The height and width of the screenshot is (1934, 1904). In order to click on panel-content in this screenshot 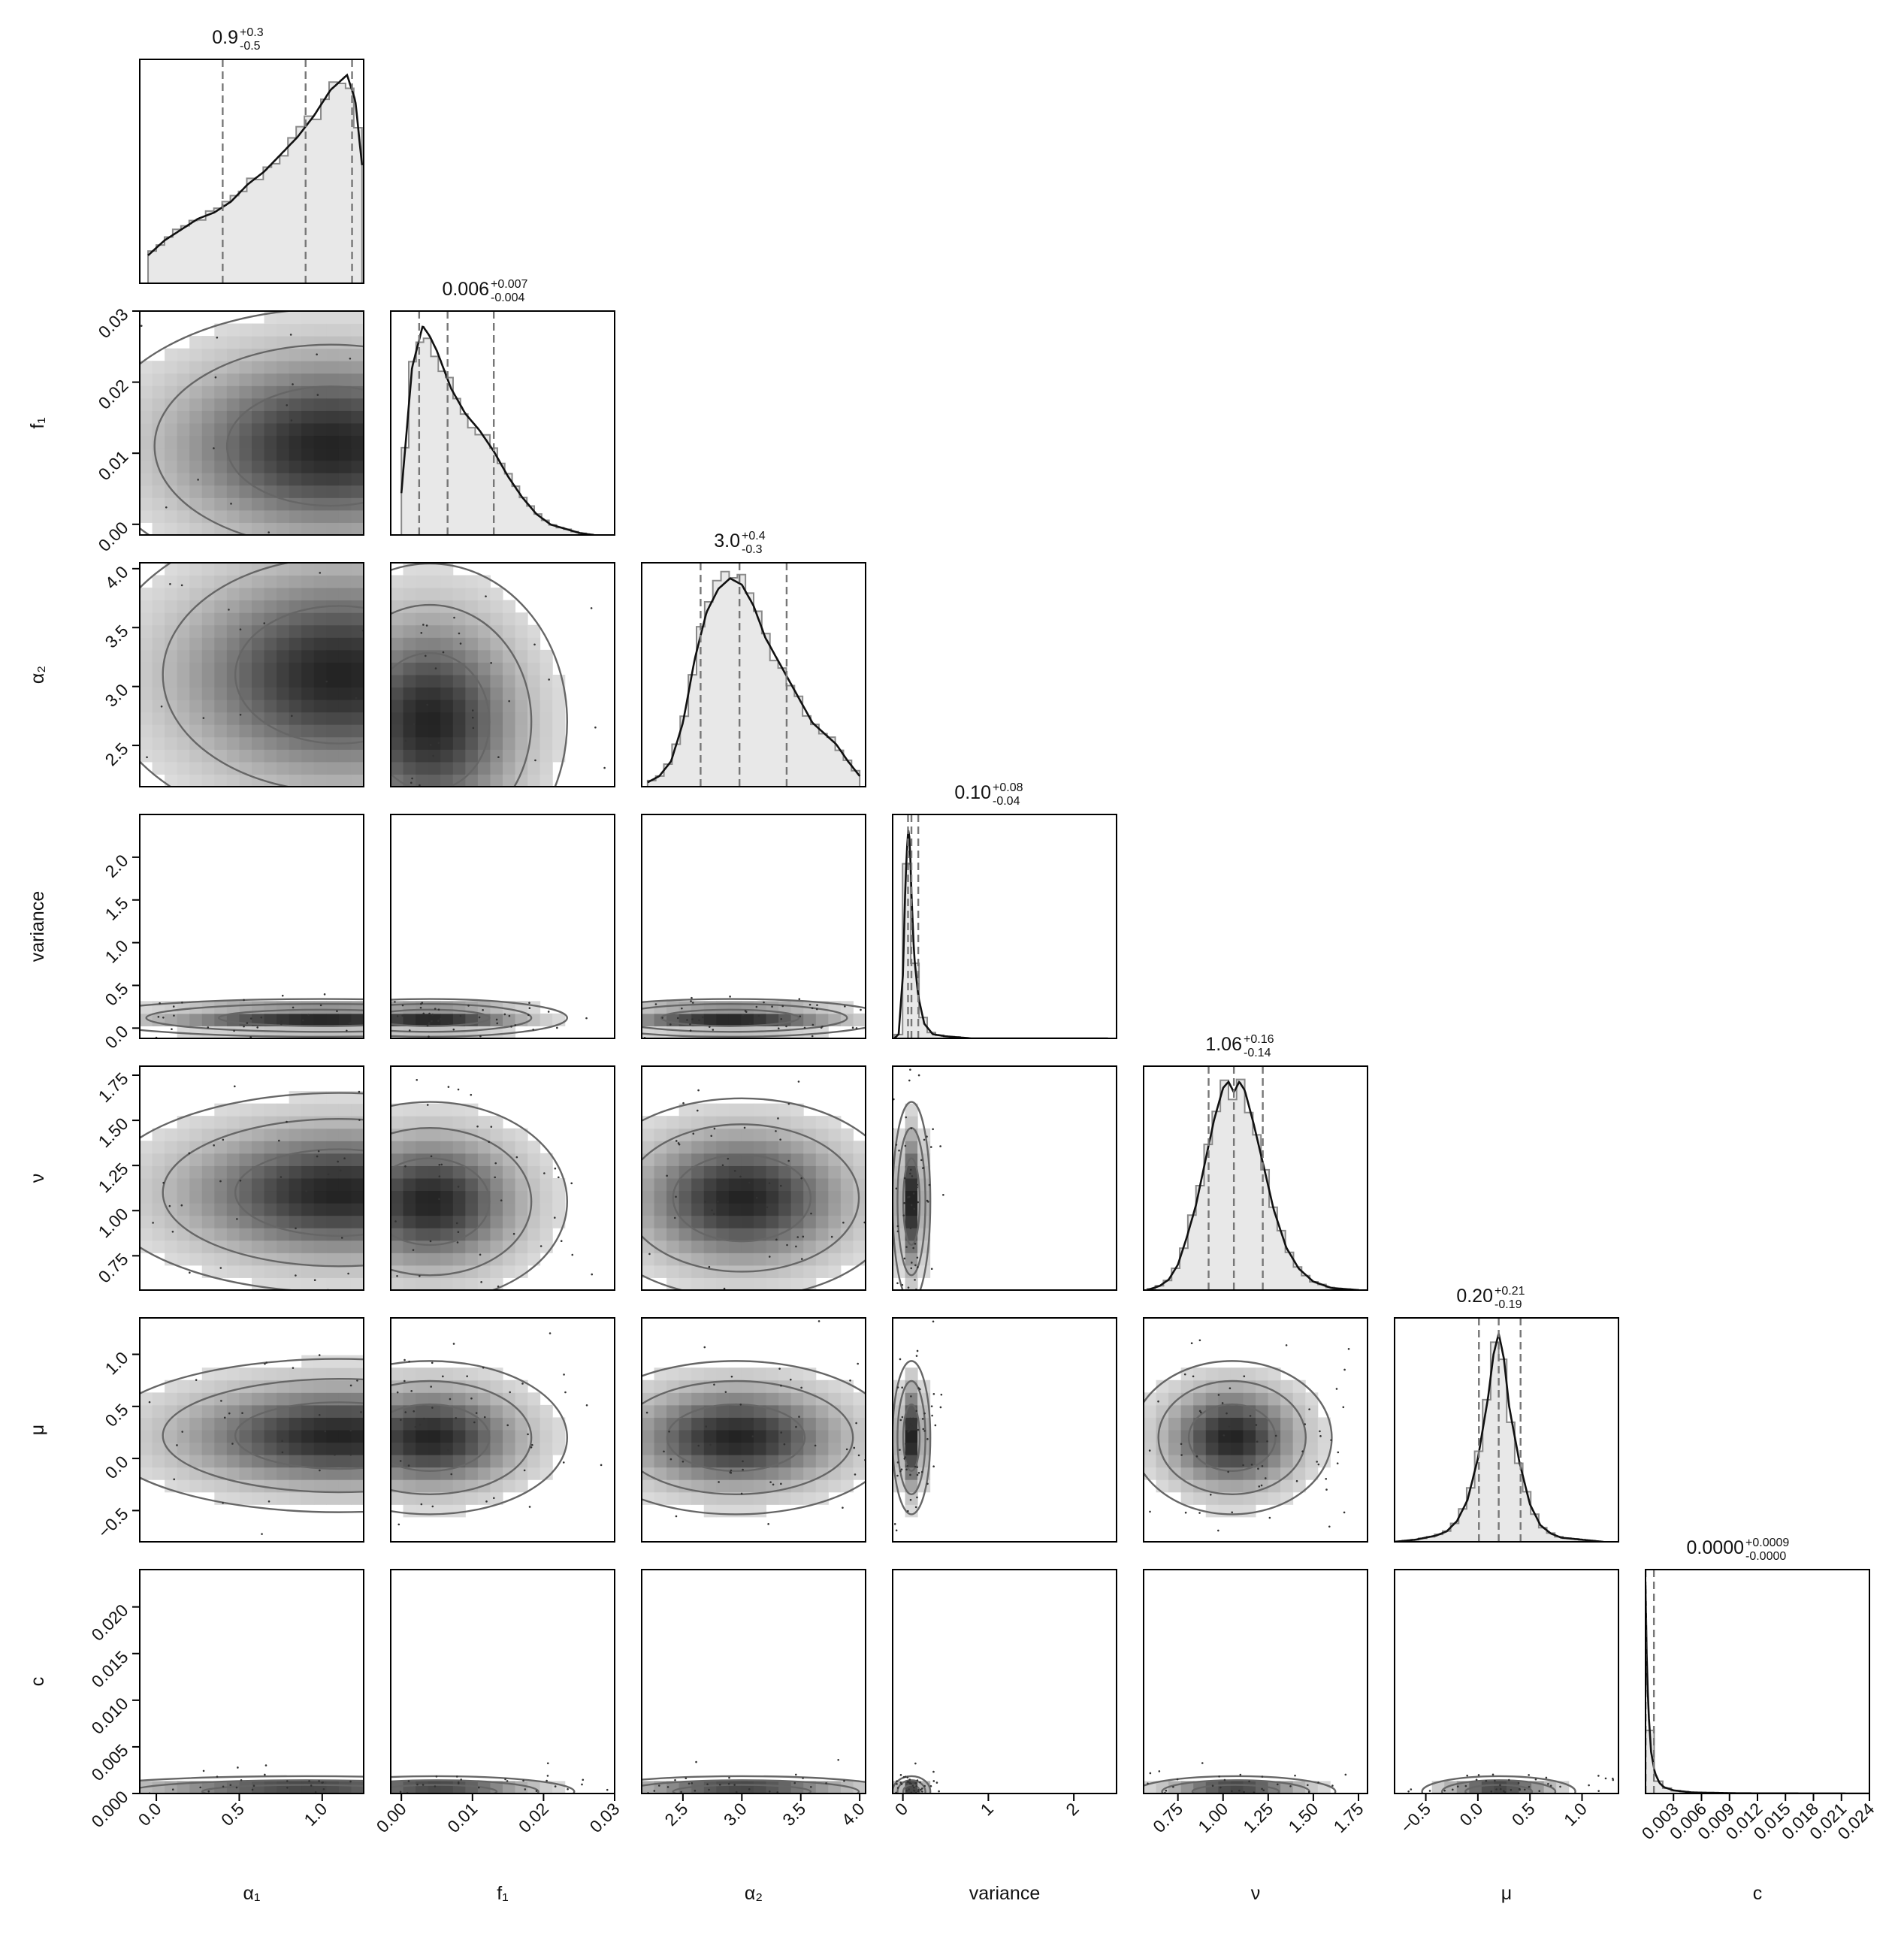, I will do `click(1511, 1785)`.